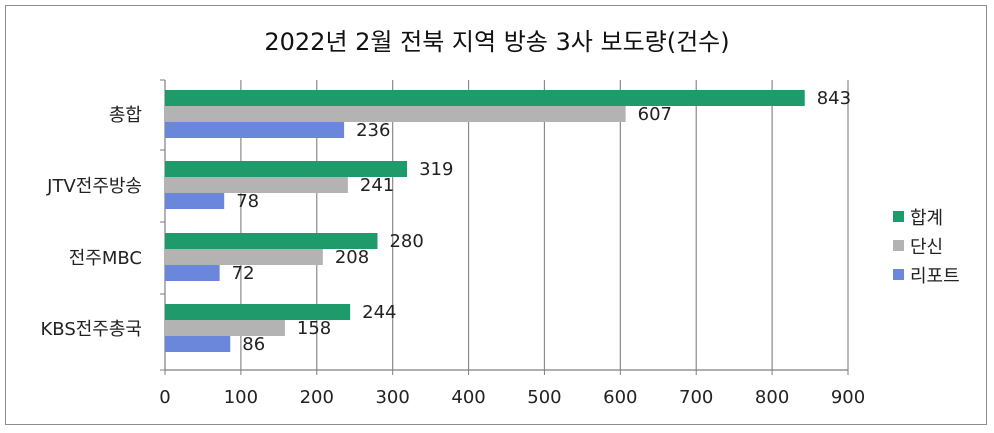 Image resolution: width=994 pixels, height=433 pixels. Describe the element at coordinates (247, 201) in the screenshot. I see `data-label: 78` at that location.